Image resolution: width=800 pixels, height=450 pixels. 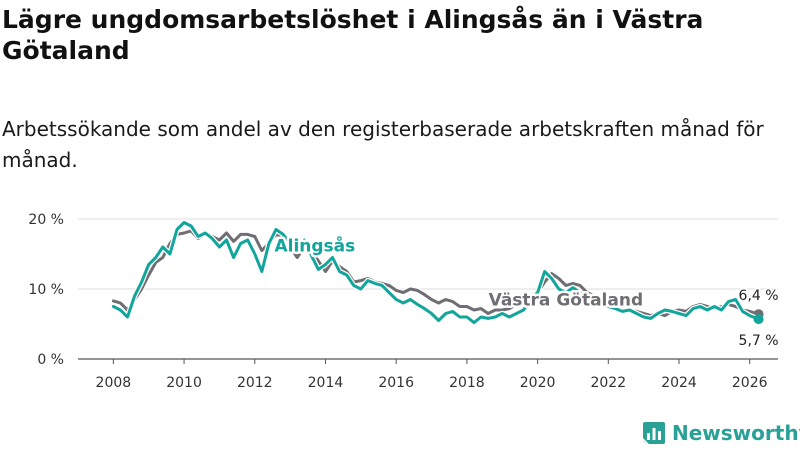 I want to click on newsworthy-logo-icon, so click(x=654, y=433).